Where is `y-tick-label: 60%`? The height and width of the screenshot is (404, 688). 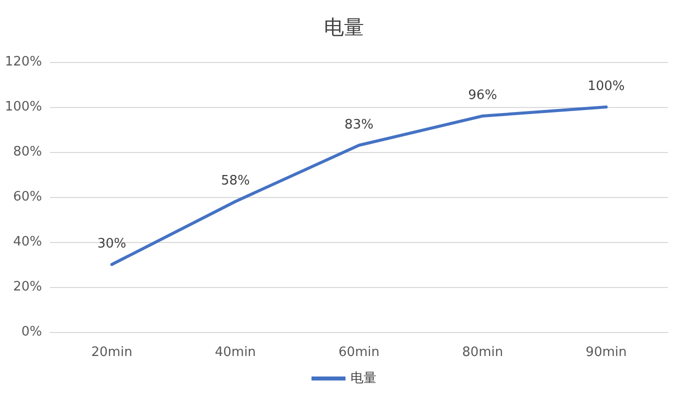 y-tick-label: 60% is located at coordinates (27, 197).